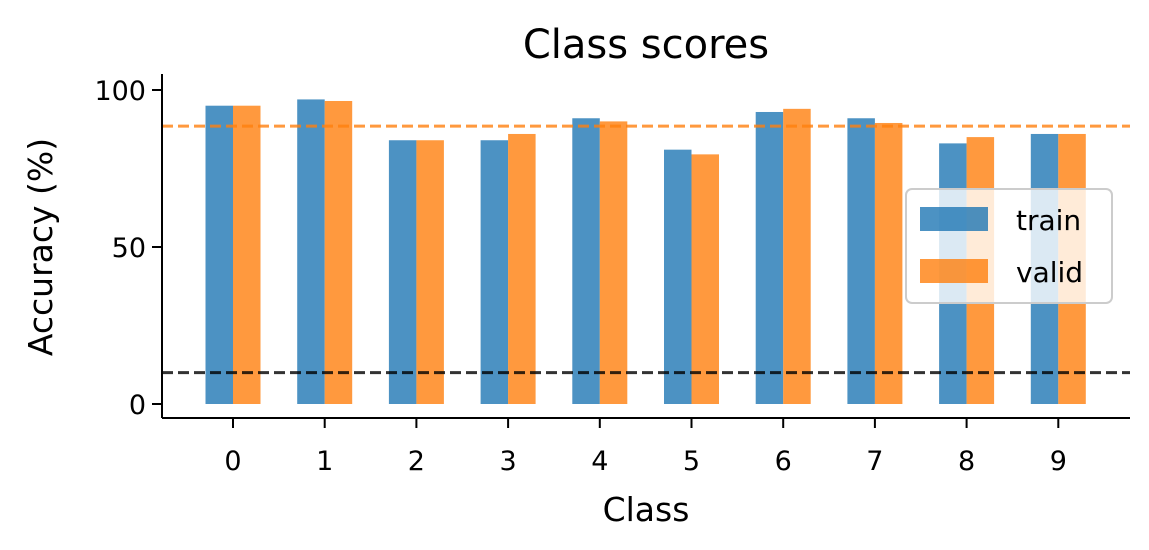  I want to click on y-tick-label: 0, so click(137, 405).